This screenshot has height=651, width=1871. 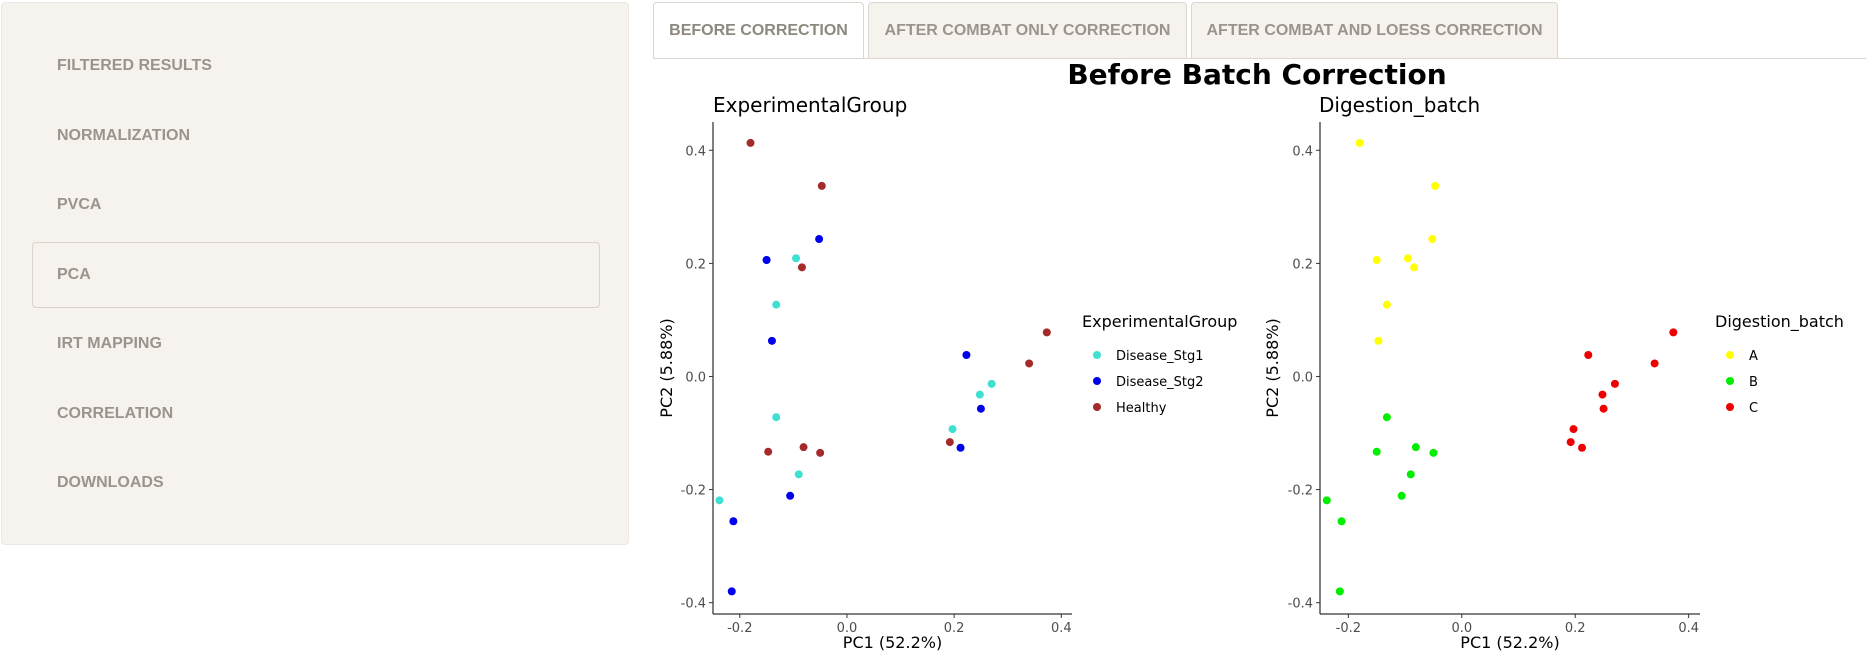 What do you see at coordinates (1256, 74) in the screenshot?
I see `plot-main-title: Before Batch Correction` at bounding box center [1256, 74].